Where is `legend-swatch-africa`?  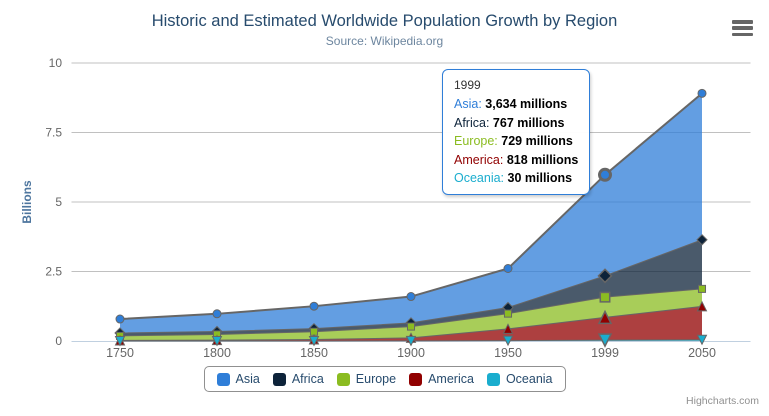 legend-swatch-africa is located at coordinates (279, 379).